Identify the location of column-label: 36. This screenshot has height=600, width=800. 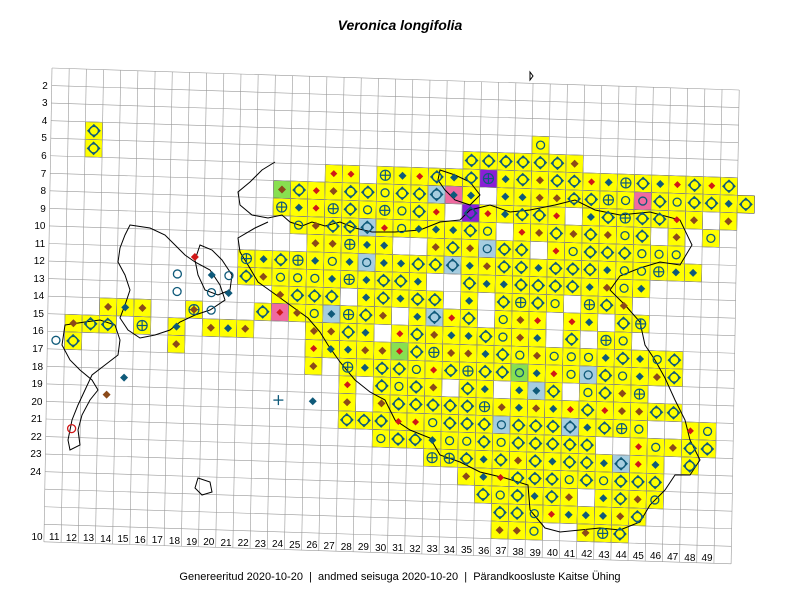
(484, 551).